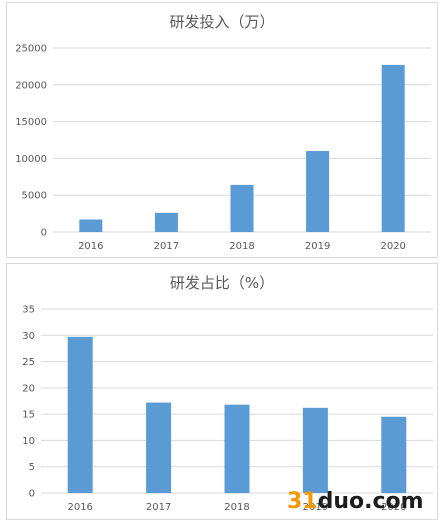  What do you see at coordinates (28, 362) in the screenshot?
I see `y-tick-label: 25` at bounding box center [28, 362].